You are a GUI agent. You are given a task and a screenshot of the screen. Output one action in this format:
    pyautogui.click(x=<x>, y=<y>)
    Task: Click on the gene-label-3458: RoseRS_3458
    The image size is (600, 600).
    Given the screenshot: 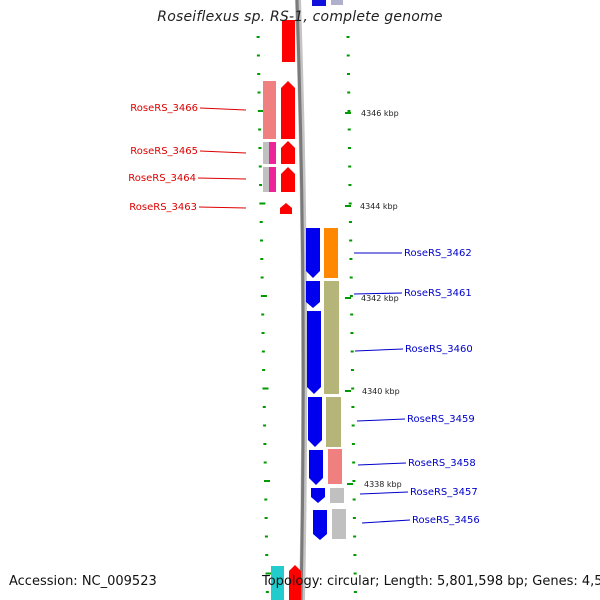 What is the action you would take?
    pyautogui.click(x=442, y=463)
    